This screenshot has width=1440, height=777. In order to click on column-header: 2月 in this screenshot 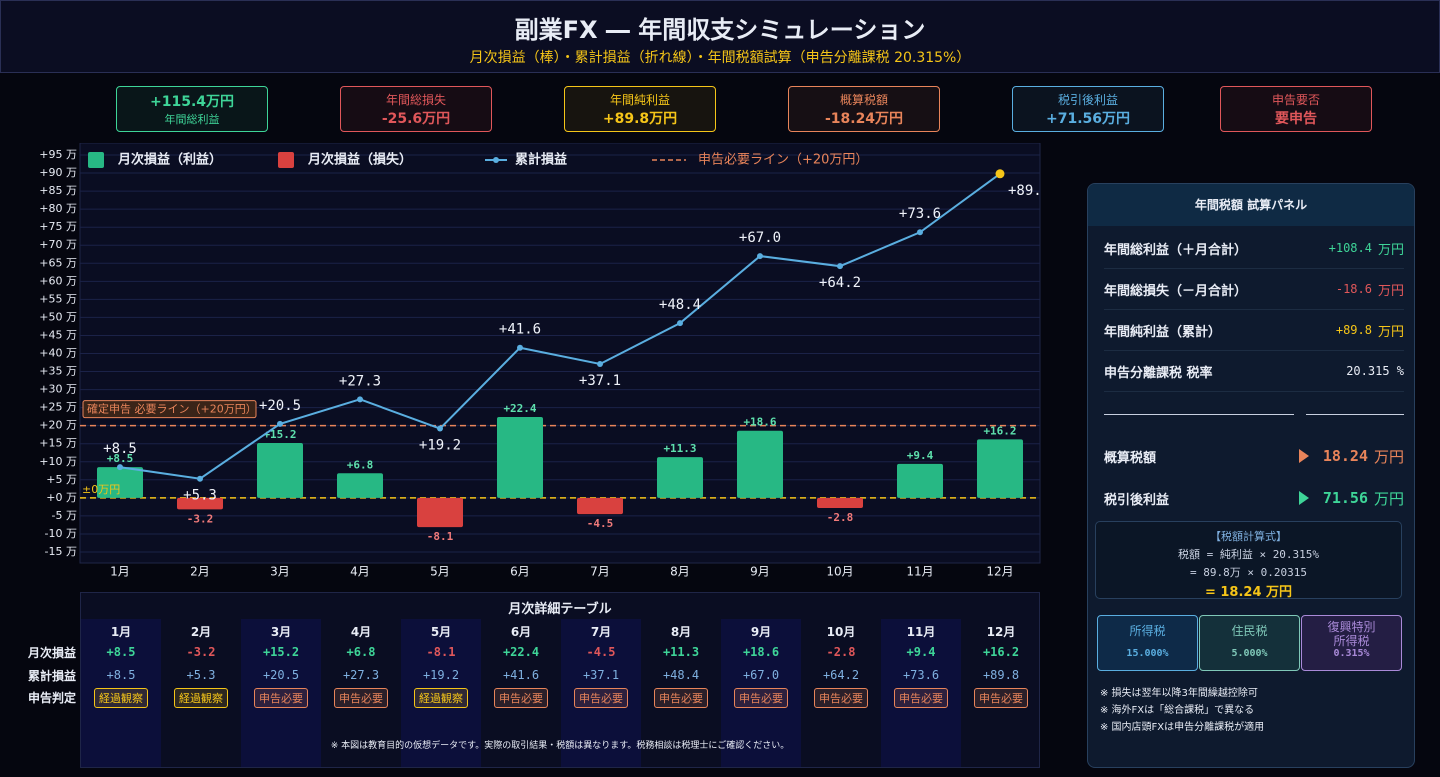, I will do `click(201, 632)`.